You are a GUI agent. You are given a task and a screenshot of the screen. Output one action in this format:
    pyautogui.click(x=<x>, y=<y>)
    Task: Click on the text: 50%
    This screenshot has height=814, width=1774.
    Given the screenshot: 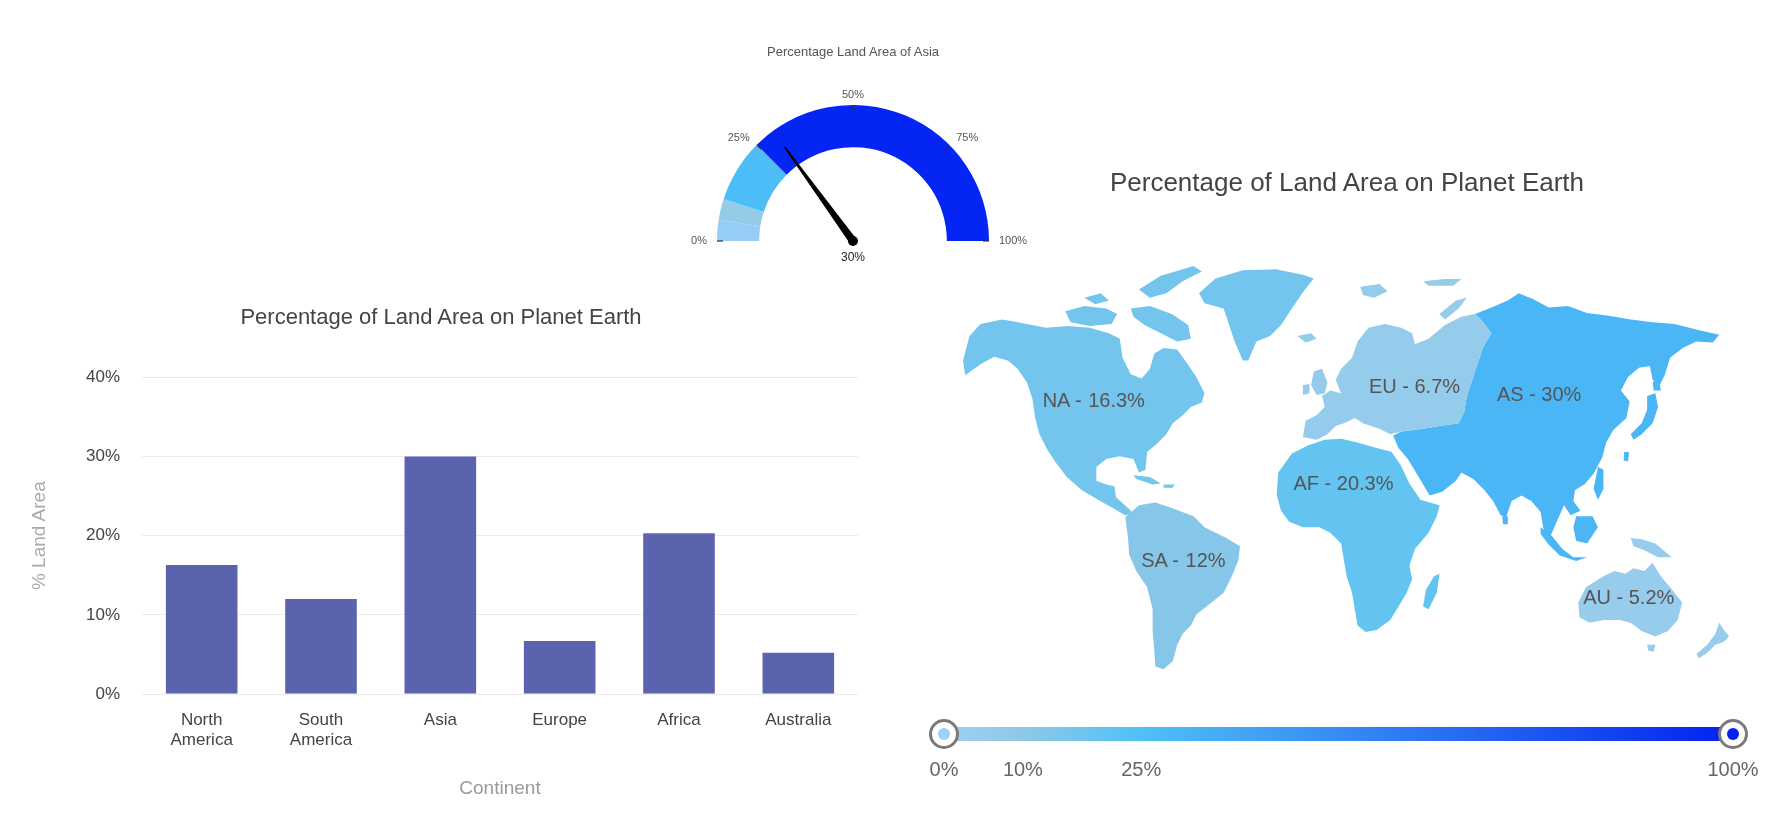 What is the action you would take?
    pyautogui.click(x=853, y=94)
    